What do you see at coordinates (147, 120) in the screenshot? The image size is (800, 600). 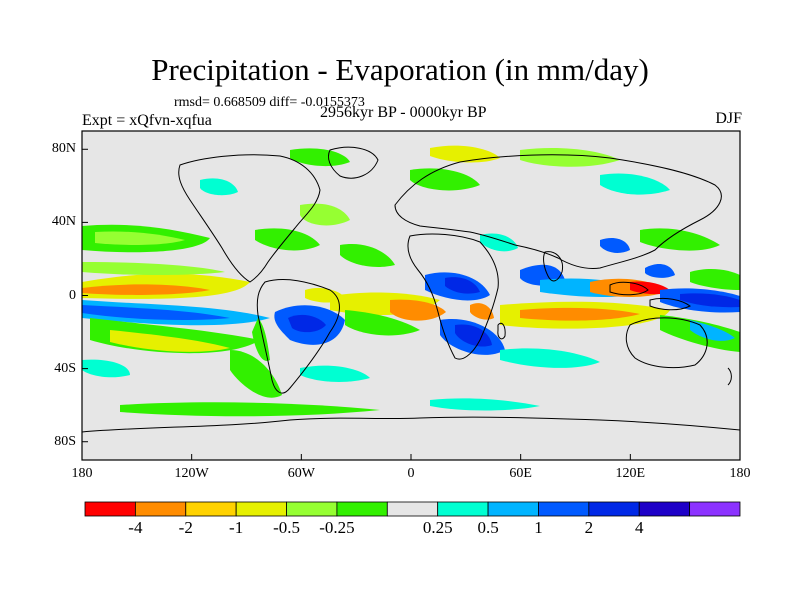 I see `experiment-label: Expt = xQfvn-xqfua` at bounding box center [147, 120].